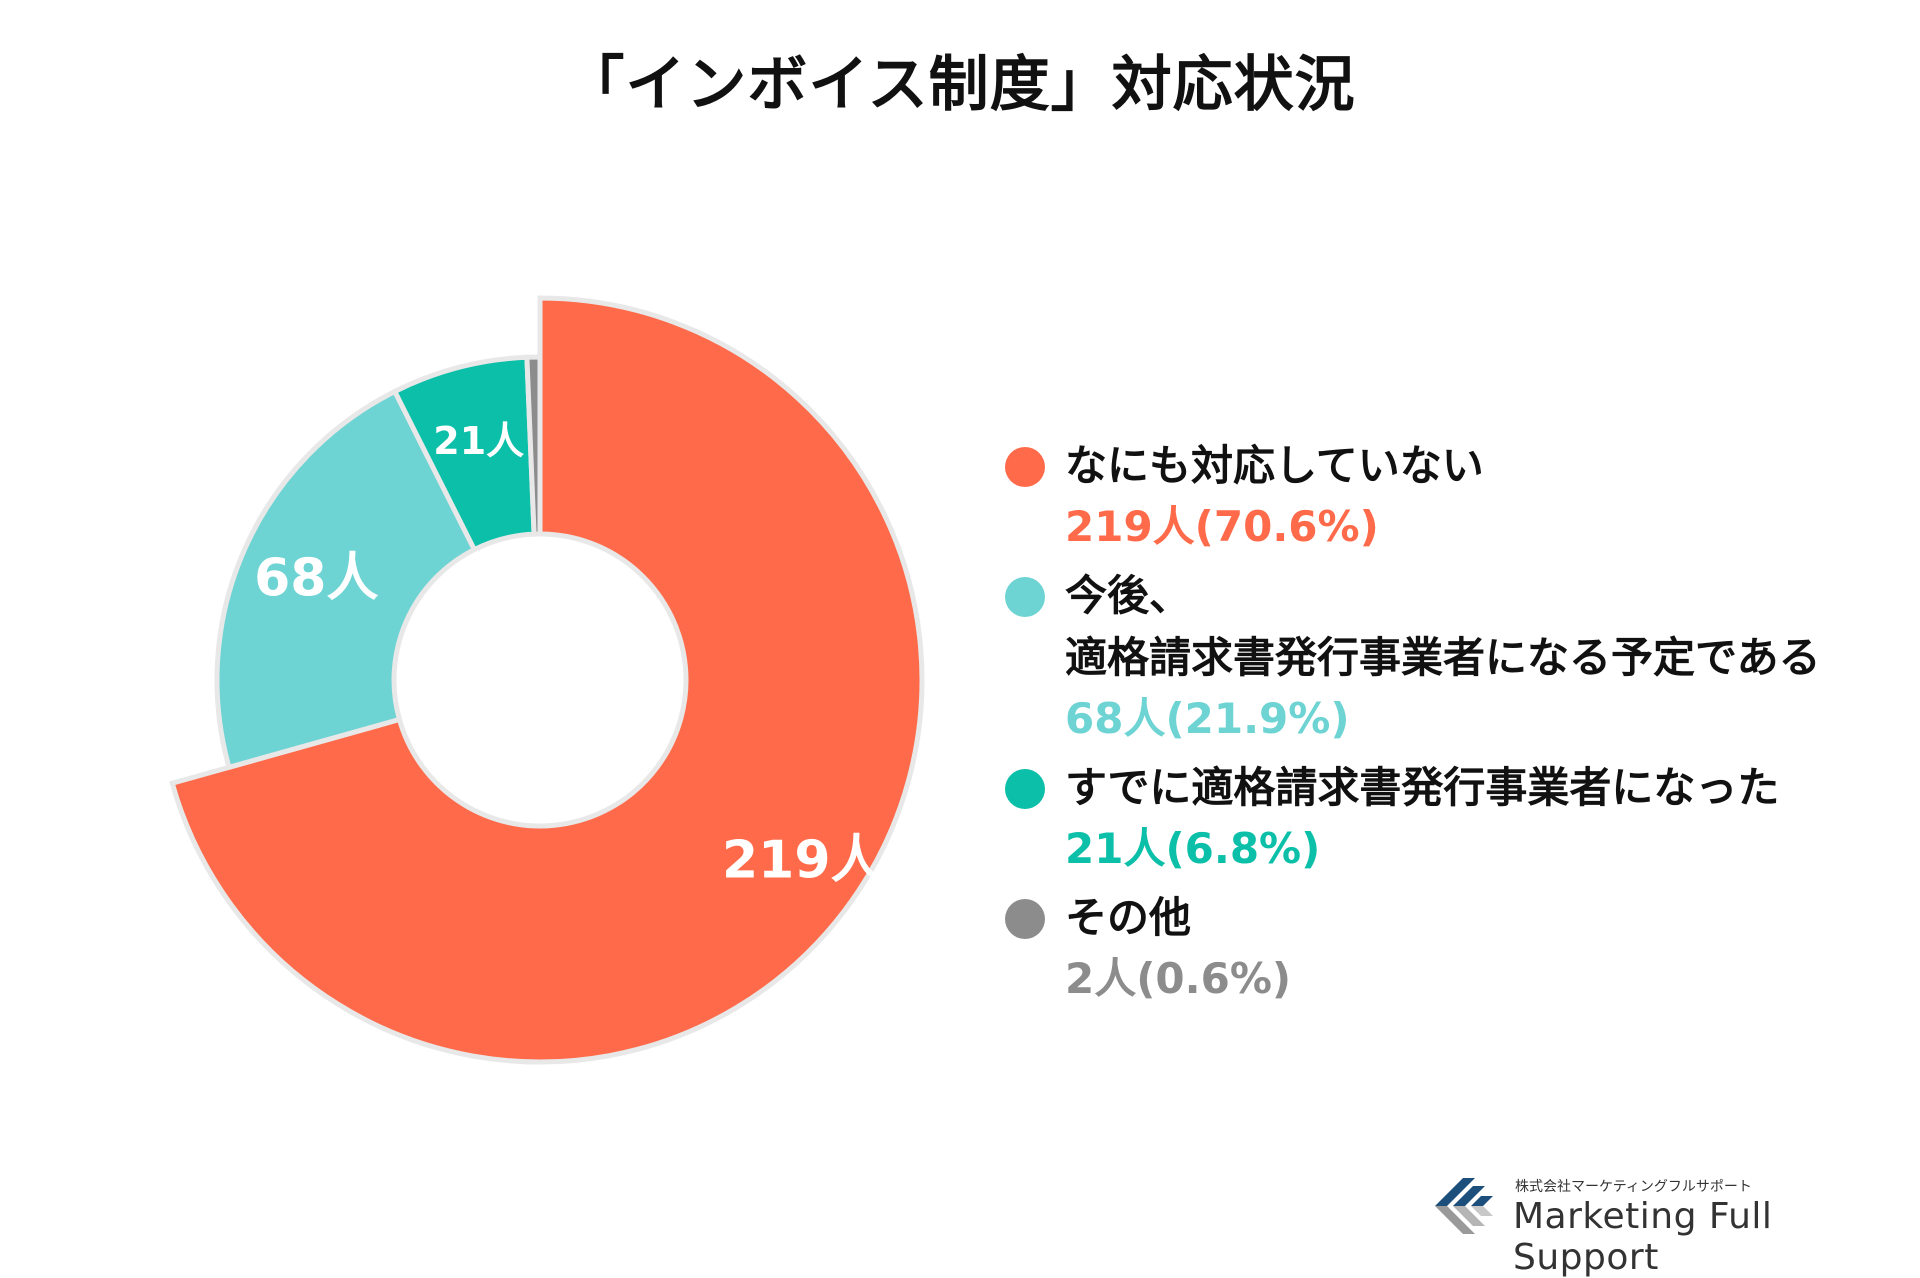 The image size is (1920, 1278). Describe the element at coordinates (1193, 848) in the screenshot. I see `legend-value: 21人(6.8%)` at that location.